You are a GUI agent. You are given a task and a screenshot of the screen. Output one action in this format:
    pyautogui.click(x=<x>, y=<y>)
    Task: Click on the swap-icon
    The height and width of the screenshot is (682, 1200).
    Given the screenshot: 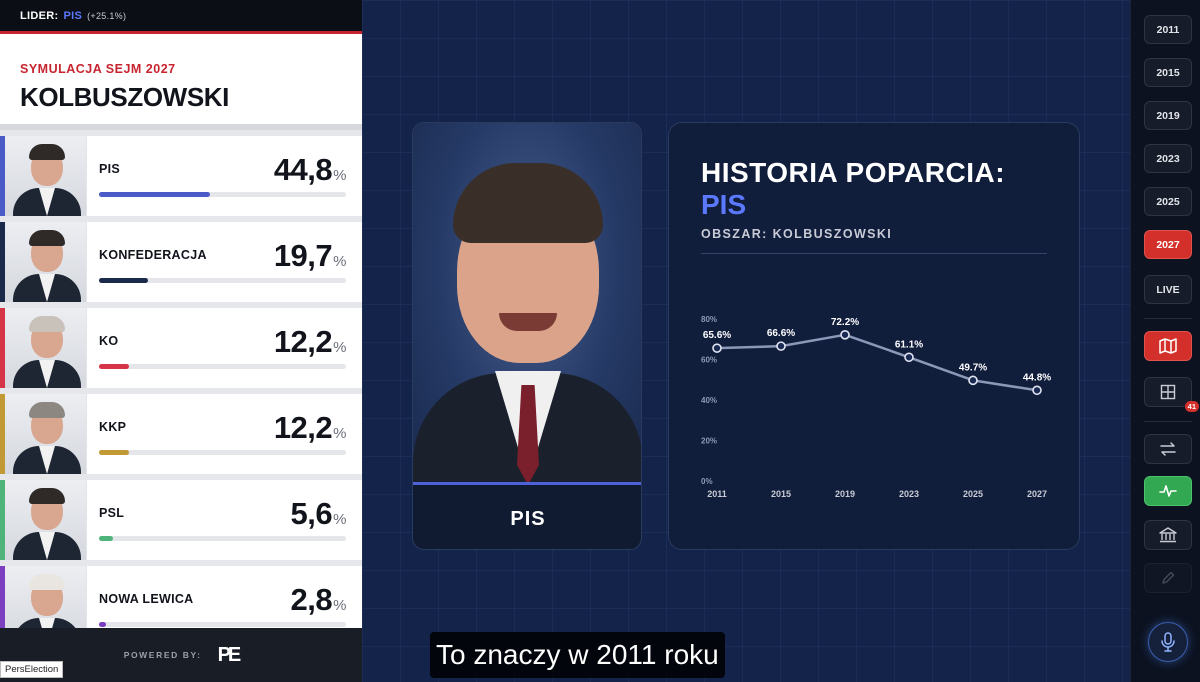 What is the action you would take?
    pyautogui.click(x=1168, y=449)
    